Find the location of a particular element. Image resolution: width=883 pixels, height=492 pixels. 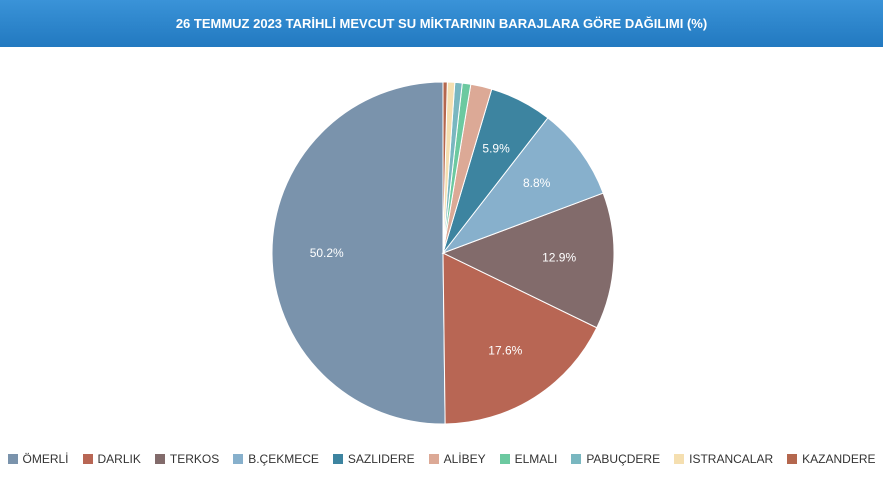

legend-item: ELMALI is located at coordinates (528, 459).